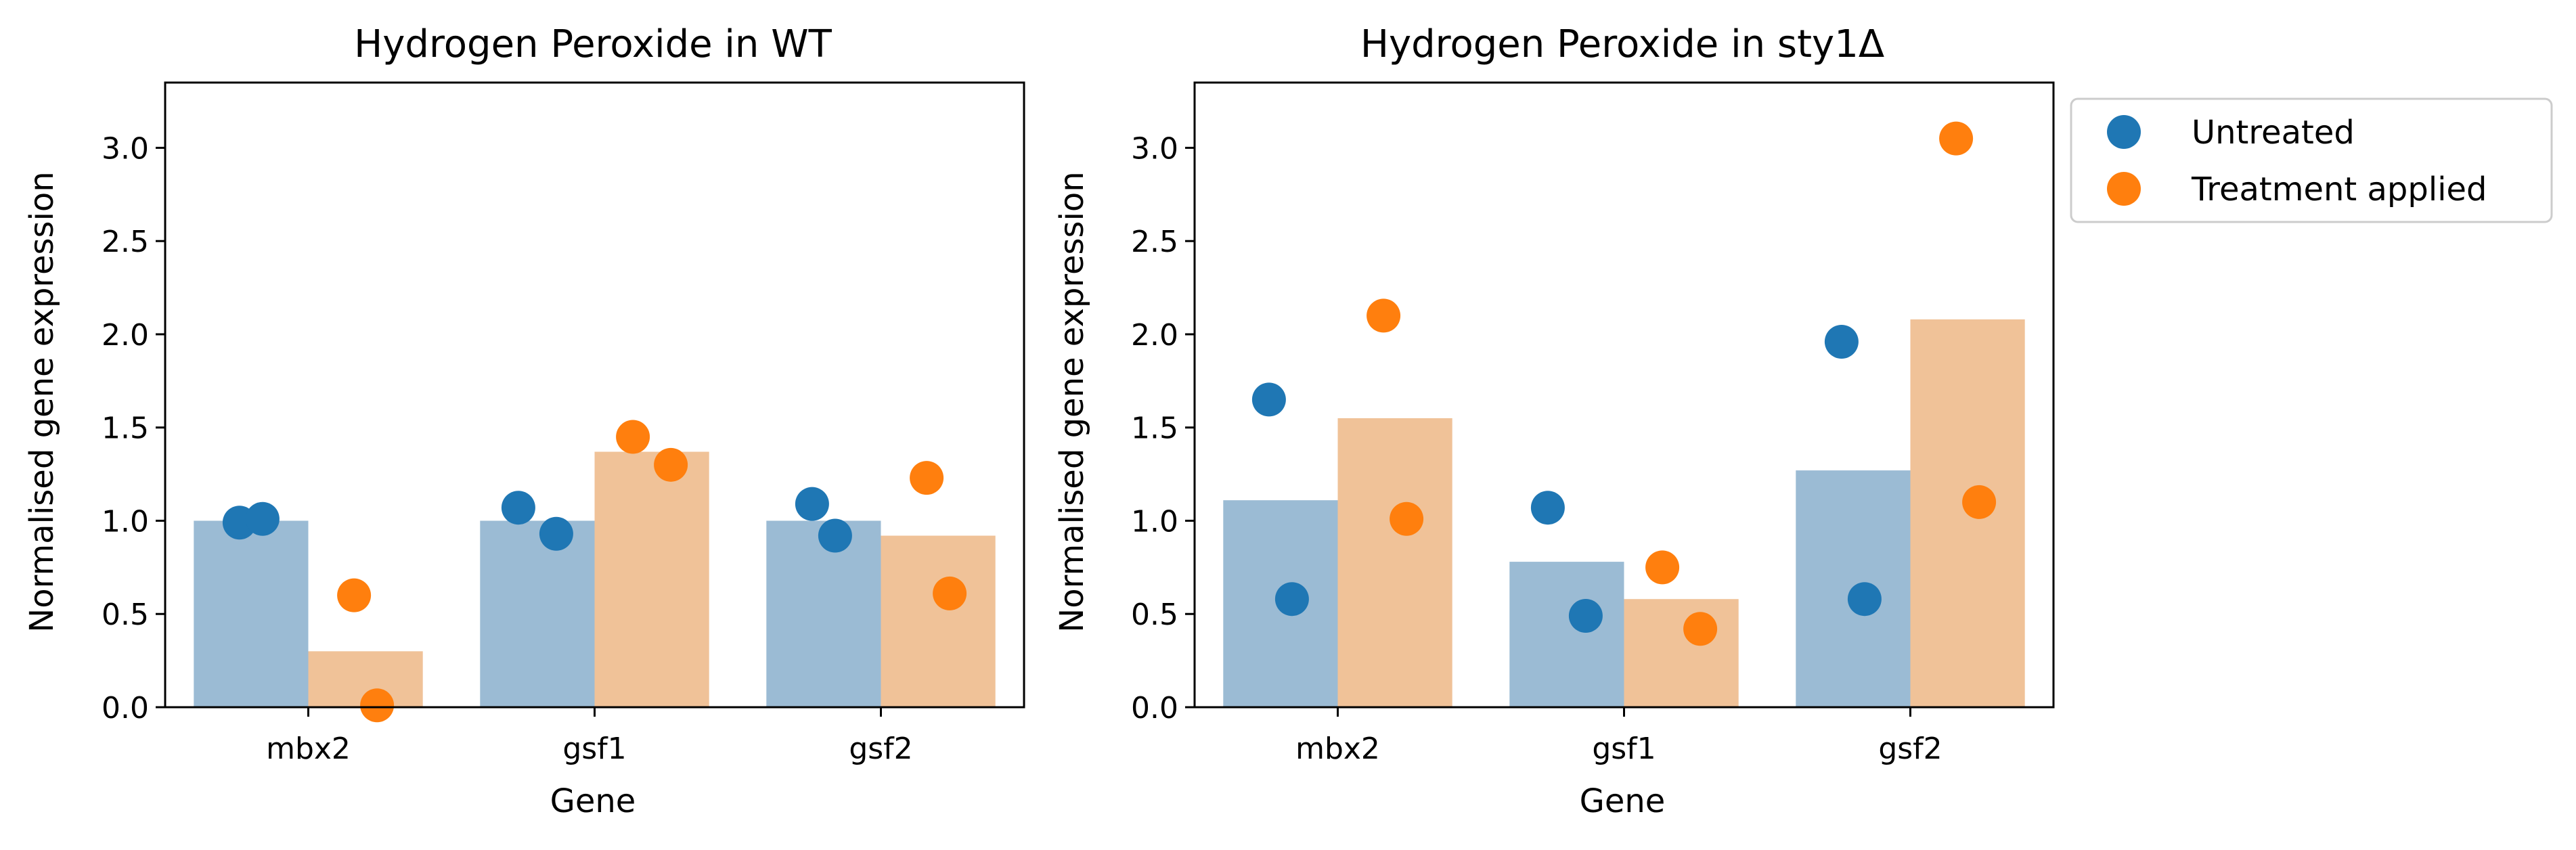  What do you see at coordinates (938, 621) in the screenshot?
I see `bar-gsf2-treatment` at bounding box center [938, 621].